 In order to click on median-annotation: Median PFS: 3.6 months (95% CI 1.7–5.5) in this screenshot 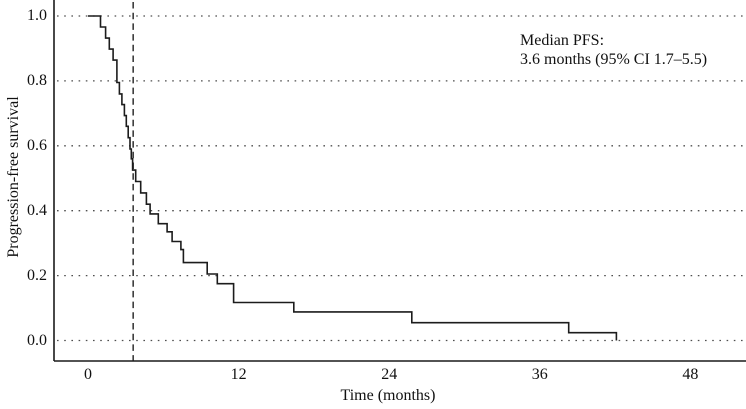, I will do `click(613, 50)`.